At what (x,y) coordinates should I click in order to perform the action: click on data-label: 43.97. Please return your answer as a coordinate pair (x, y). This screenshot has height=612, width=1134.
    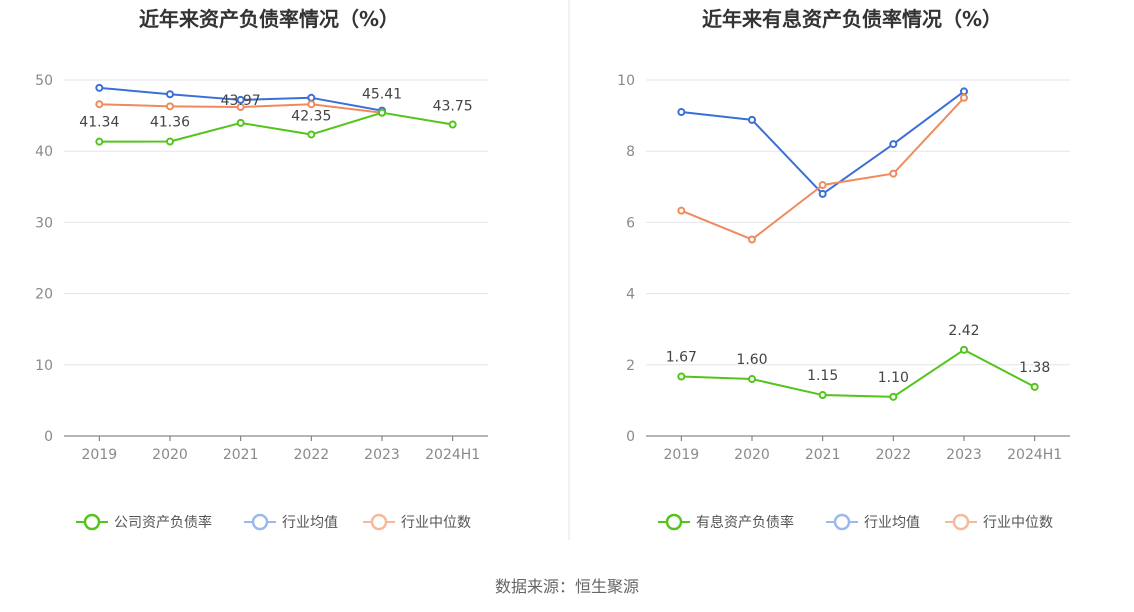
    Looking at the image, I should click on (241, 101).